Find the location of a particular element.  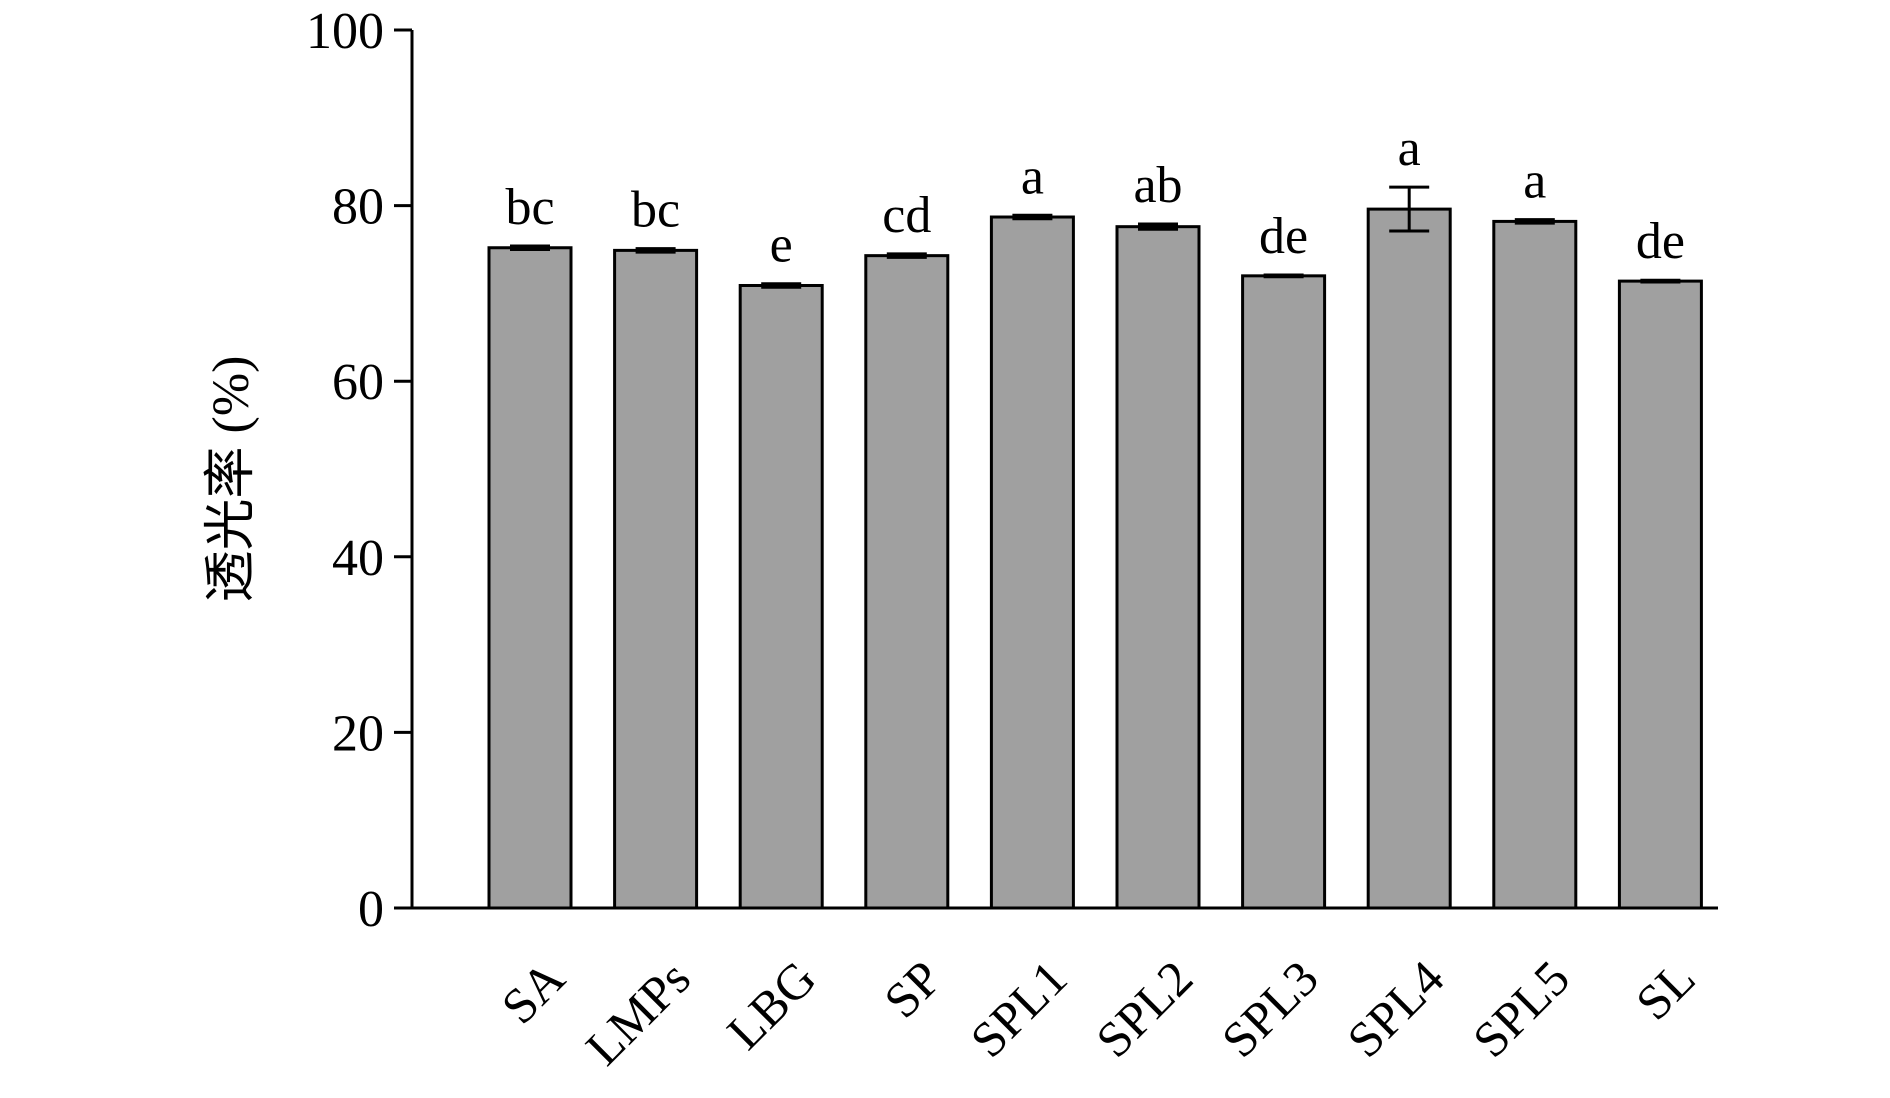

significance-label-spl5: a is located at coordinates (1534, 181).